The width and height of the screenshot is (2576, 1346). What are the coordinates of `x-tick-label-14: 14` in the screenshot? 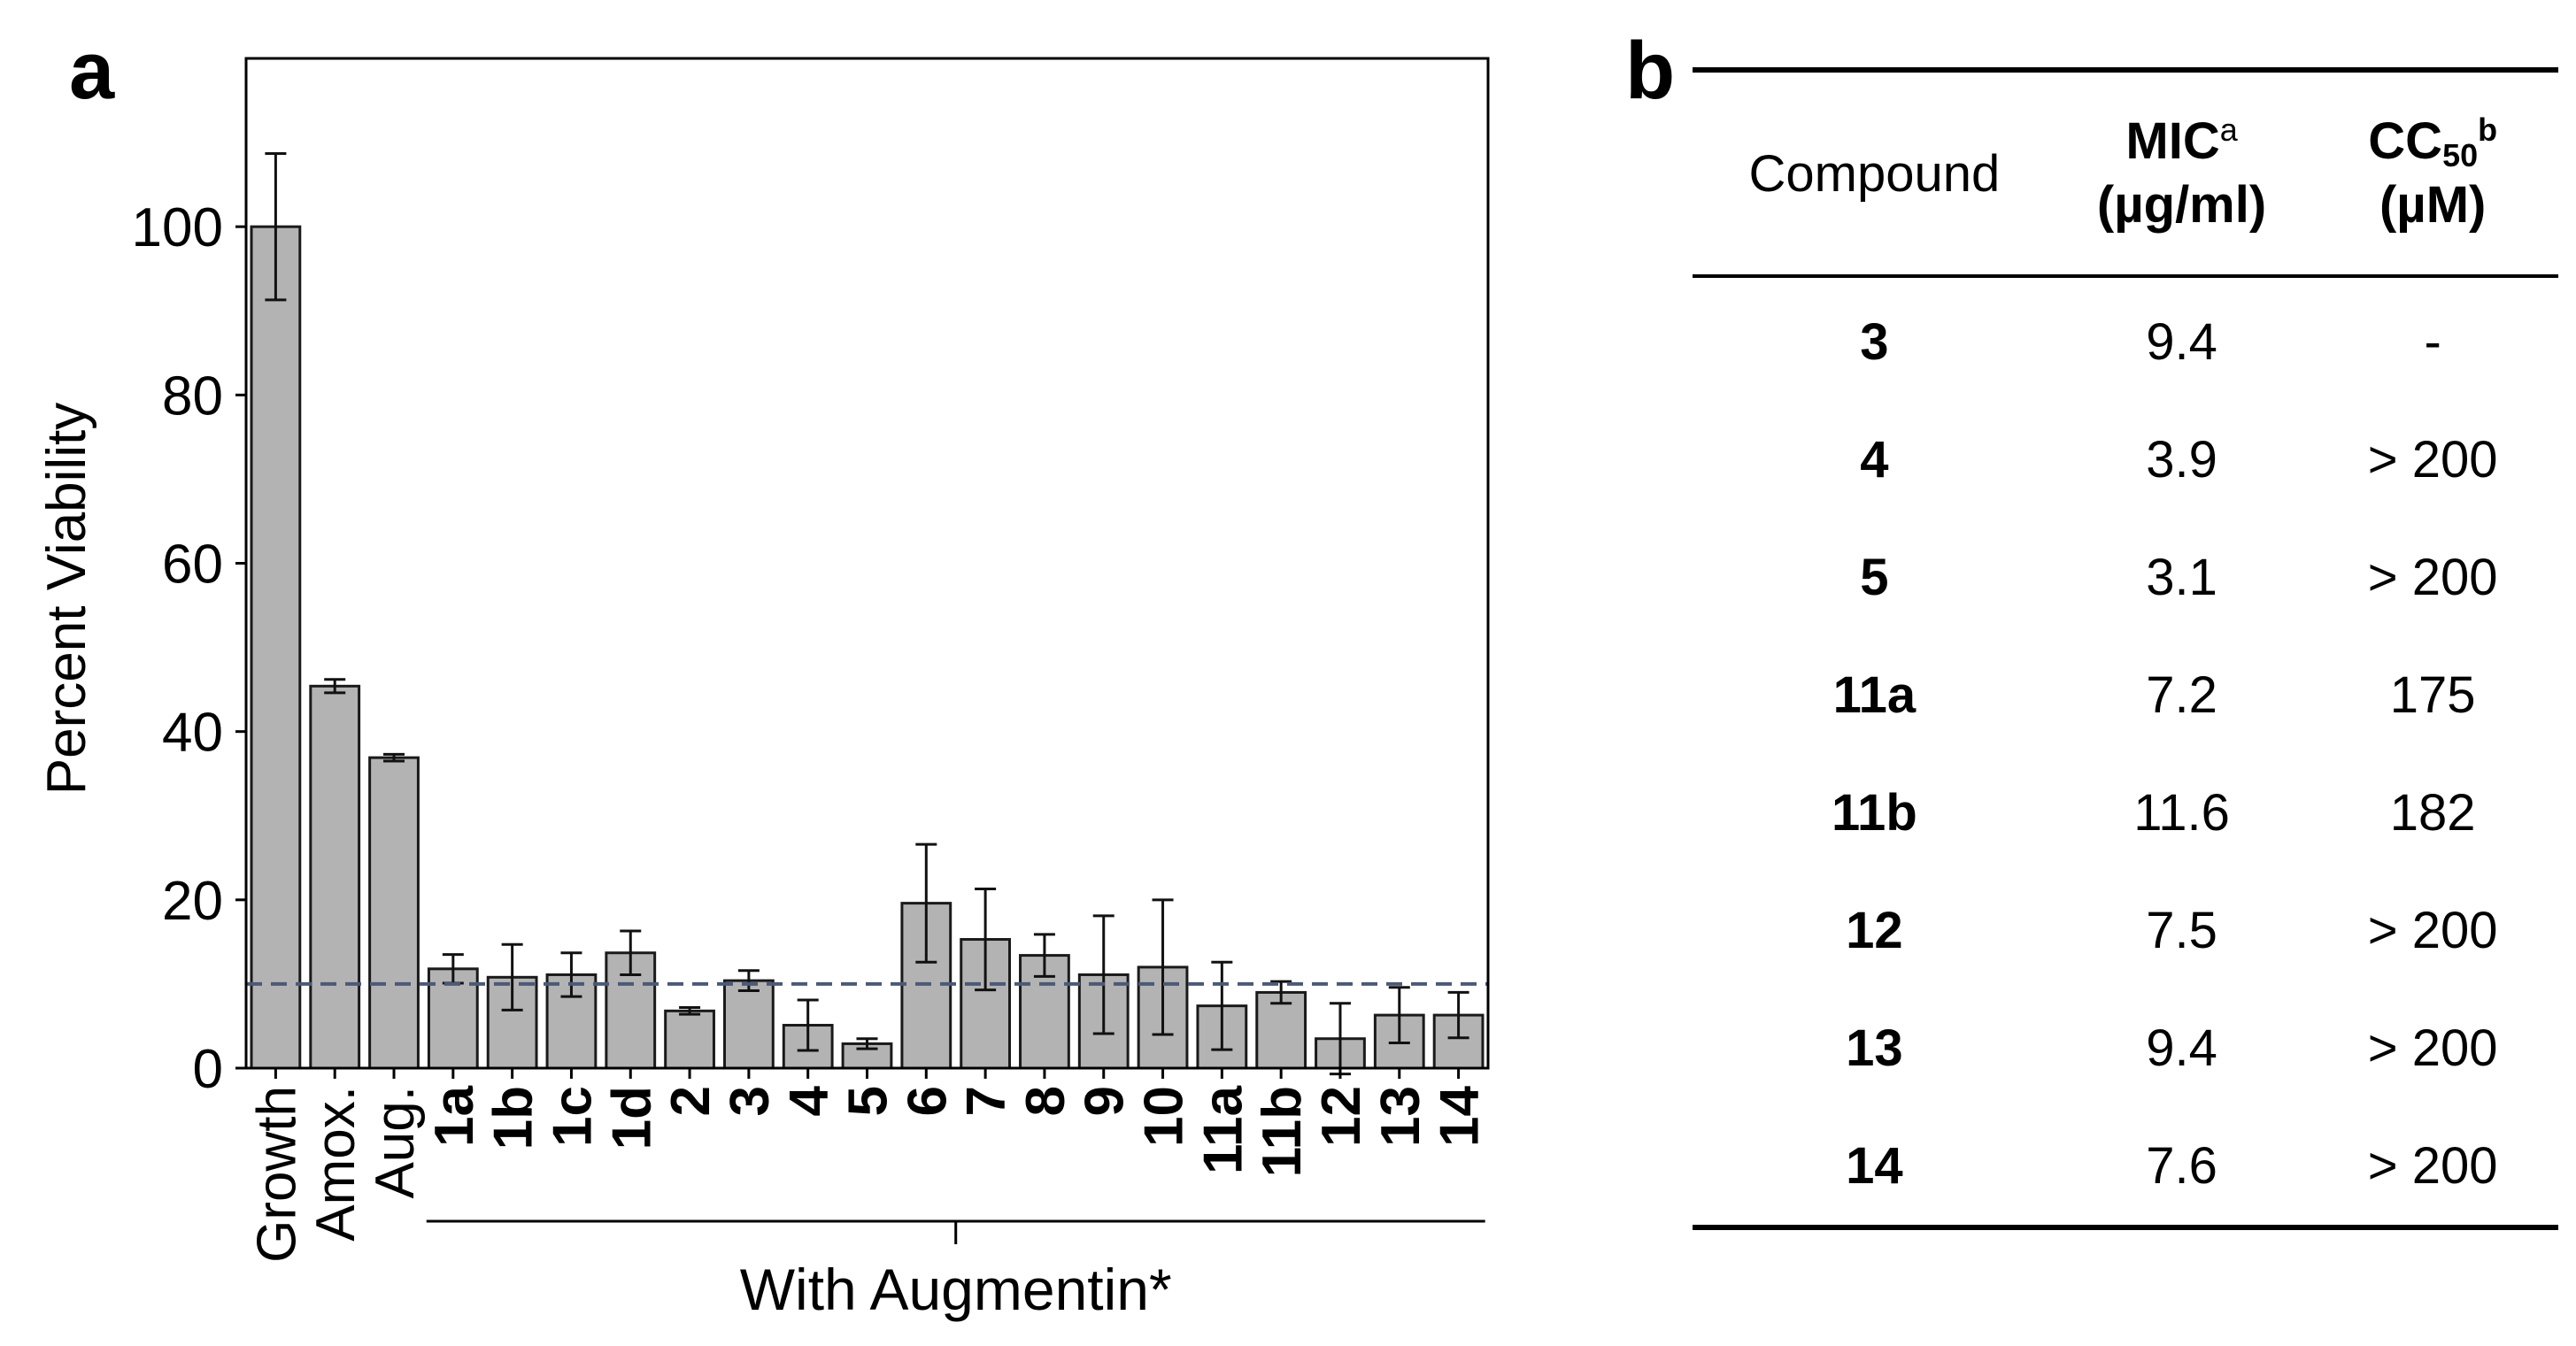 It's located at (1460, 1115).